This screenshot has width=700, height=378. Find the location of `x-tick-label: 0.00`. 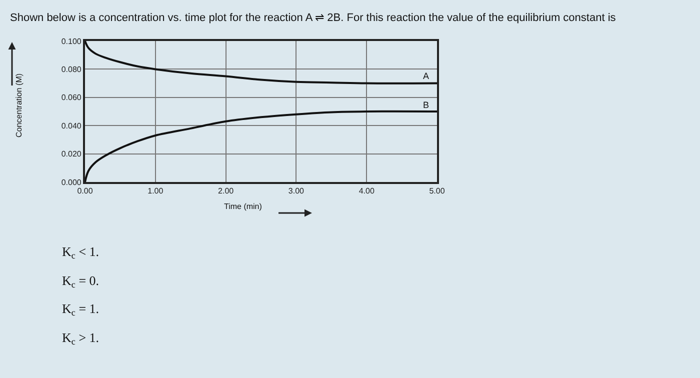

x-tick-label: 0.00 is located at coordinates (85, 191).